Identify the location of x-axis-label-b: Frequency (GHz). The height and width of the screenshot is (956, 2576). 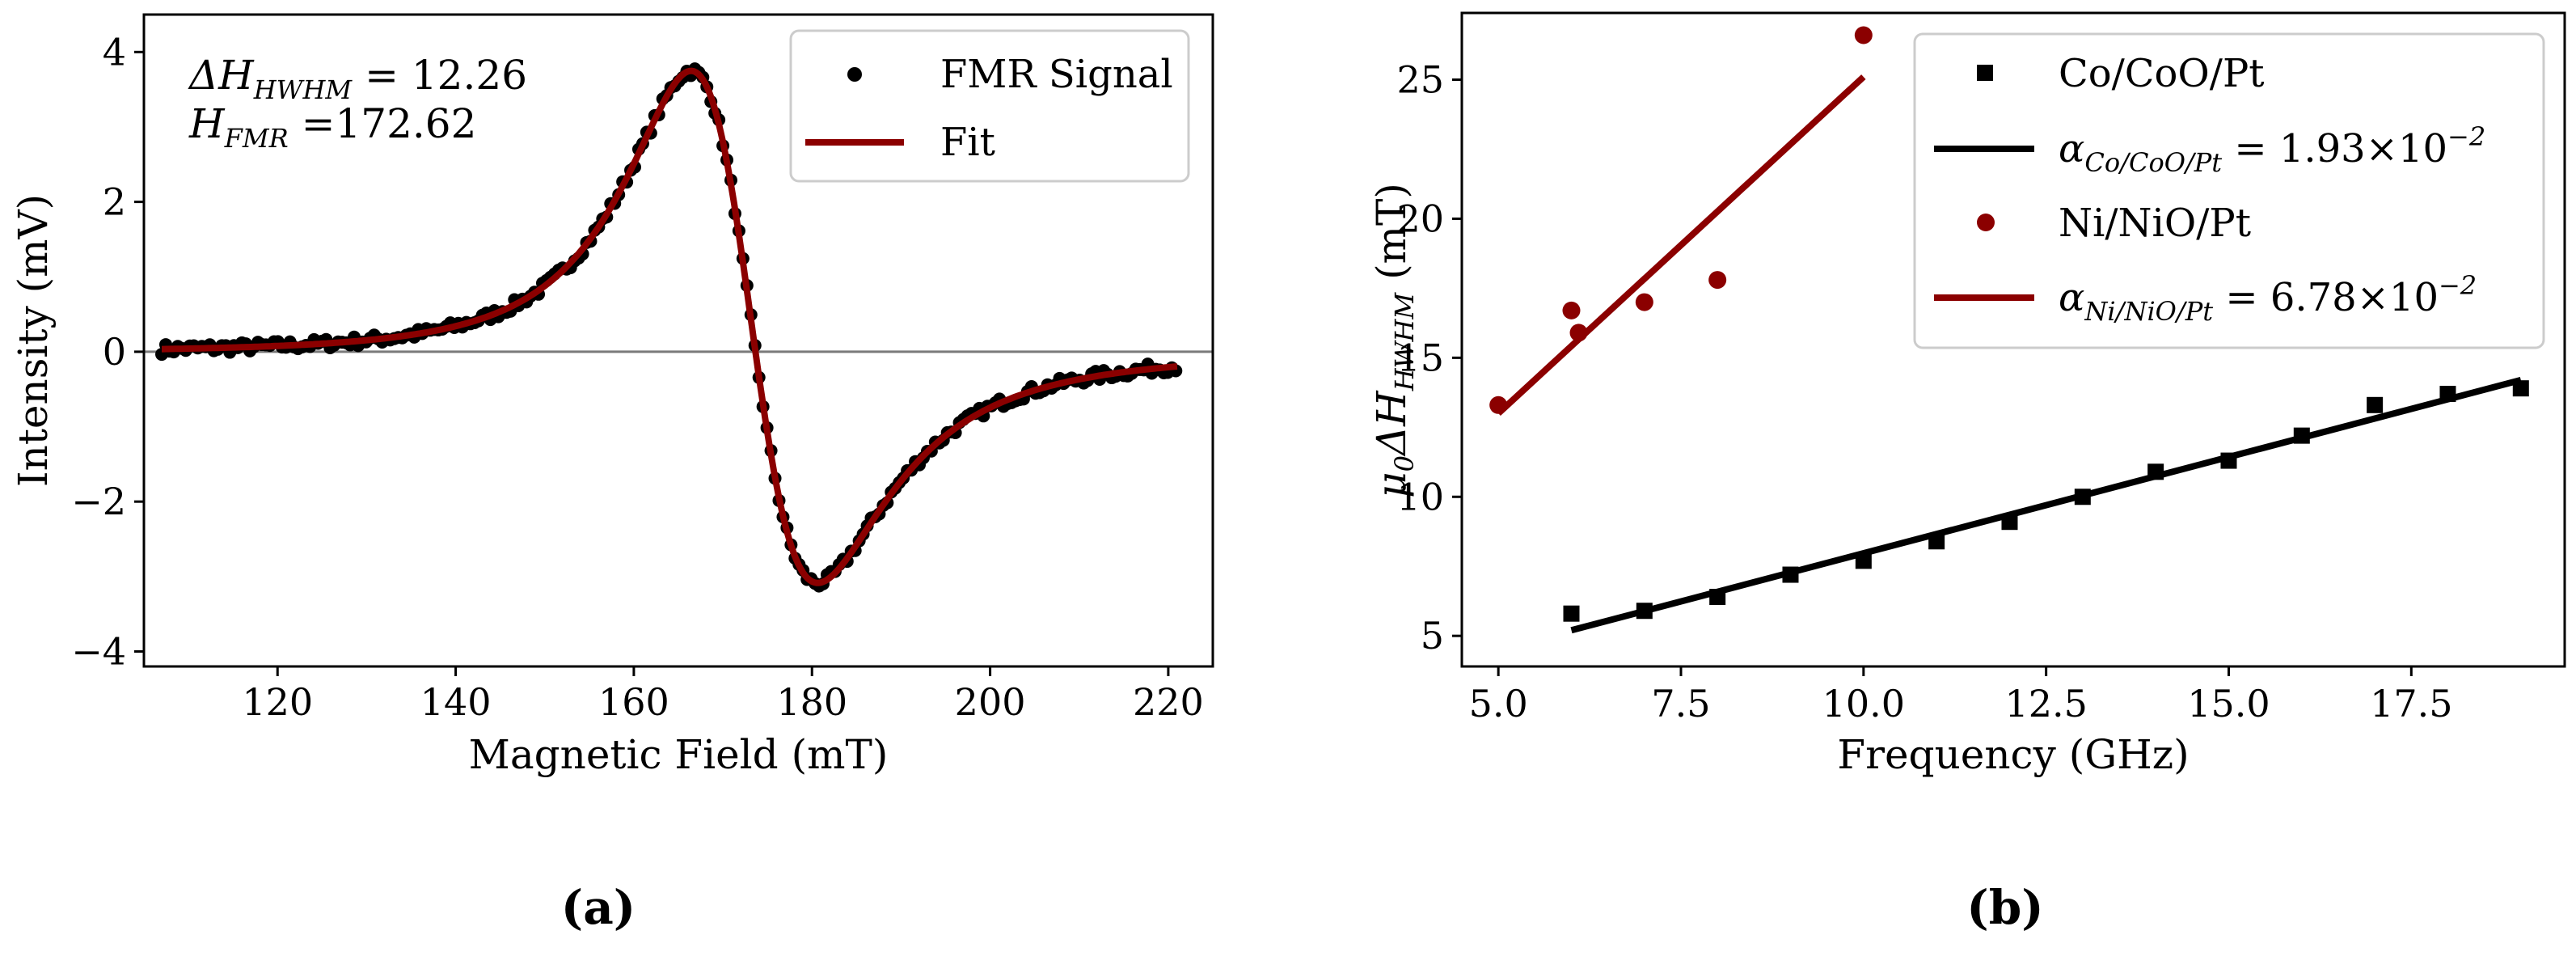
(2013, 754).